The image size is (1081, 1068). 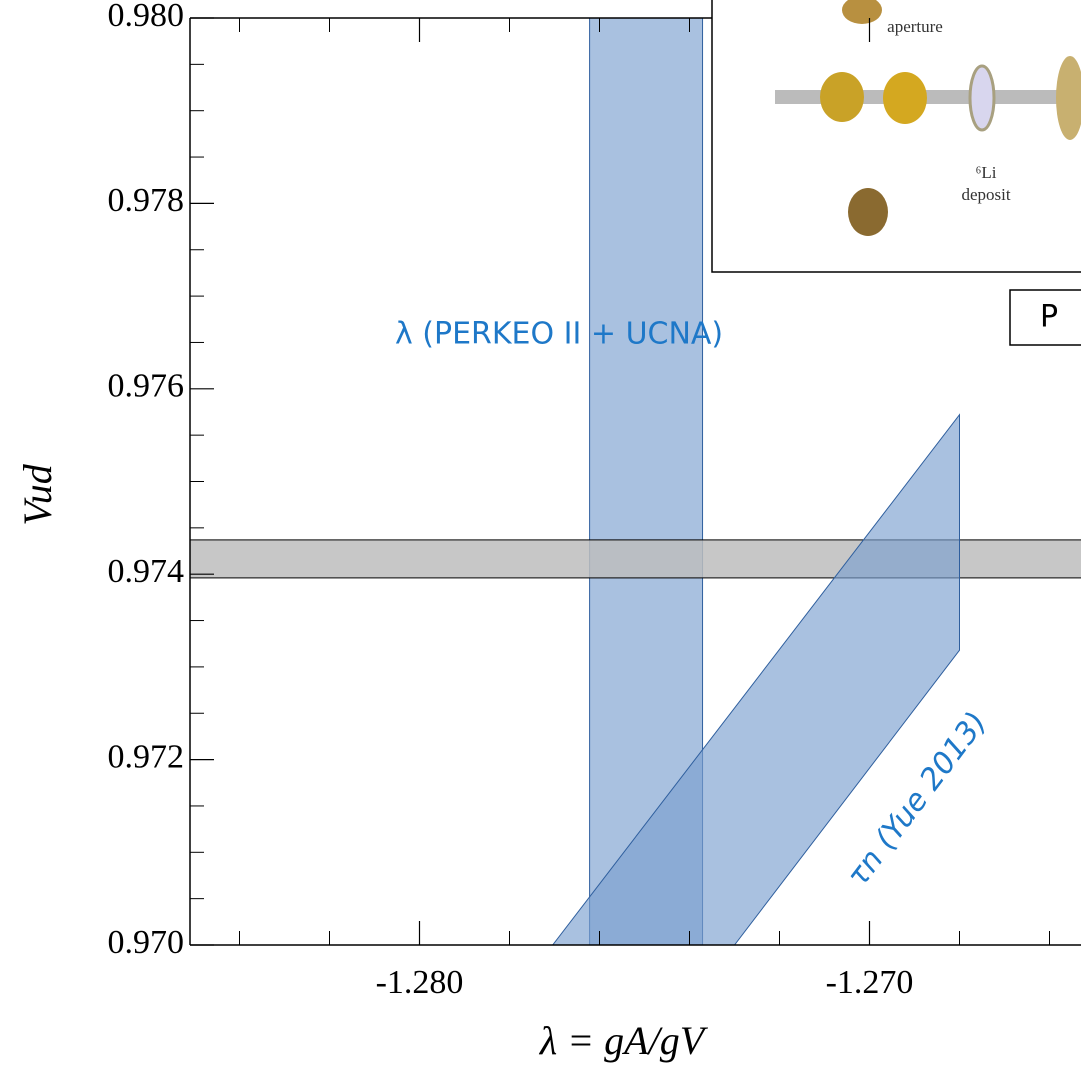 I want to click on inset-frame, so click(x=896, y=136).